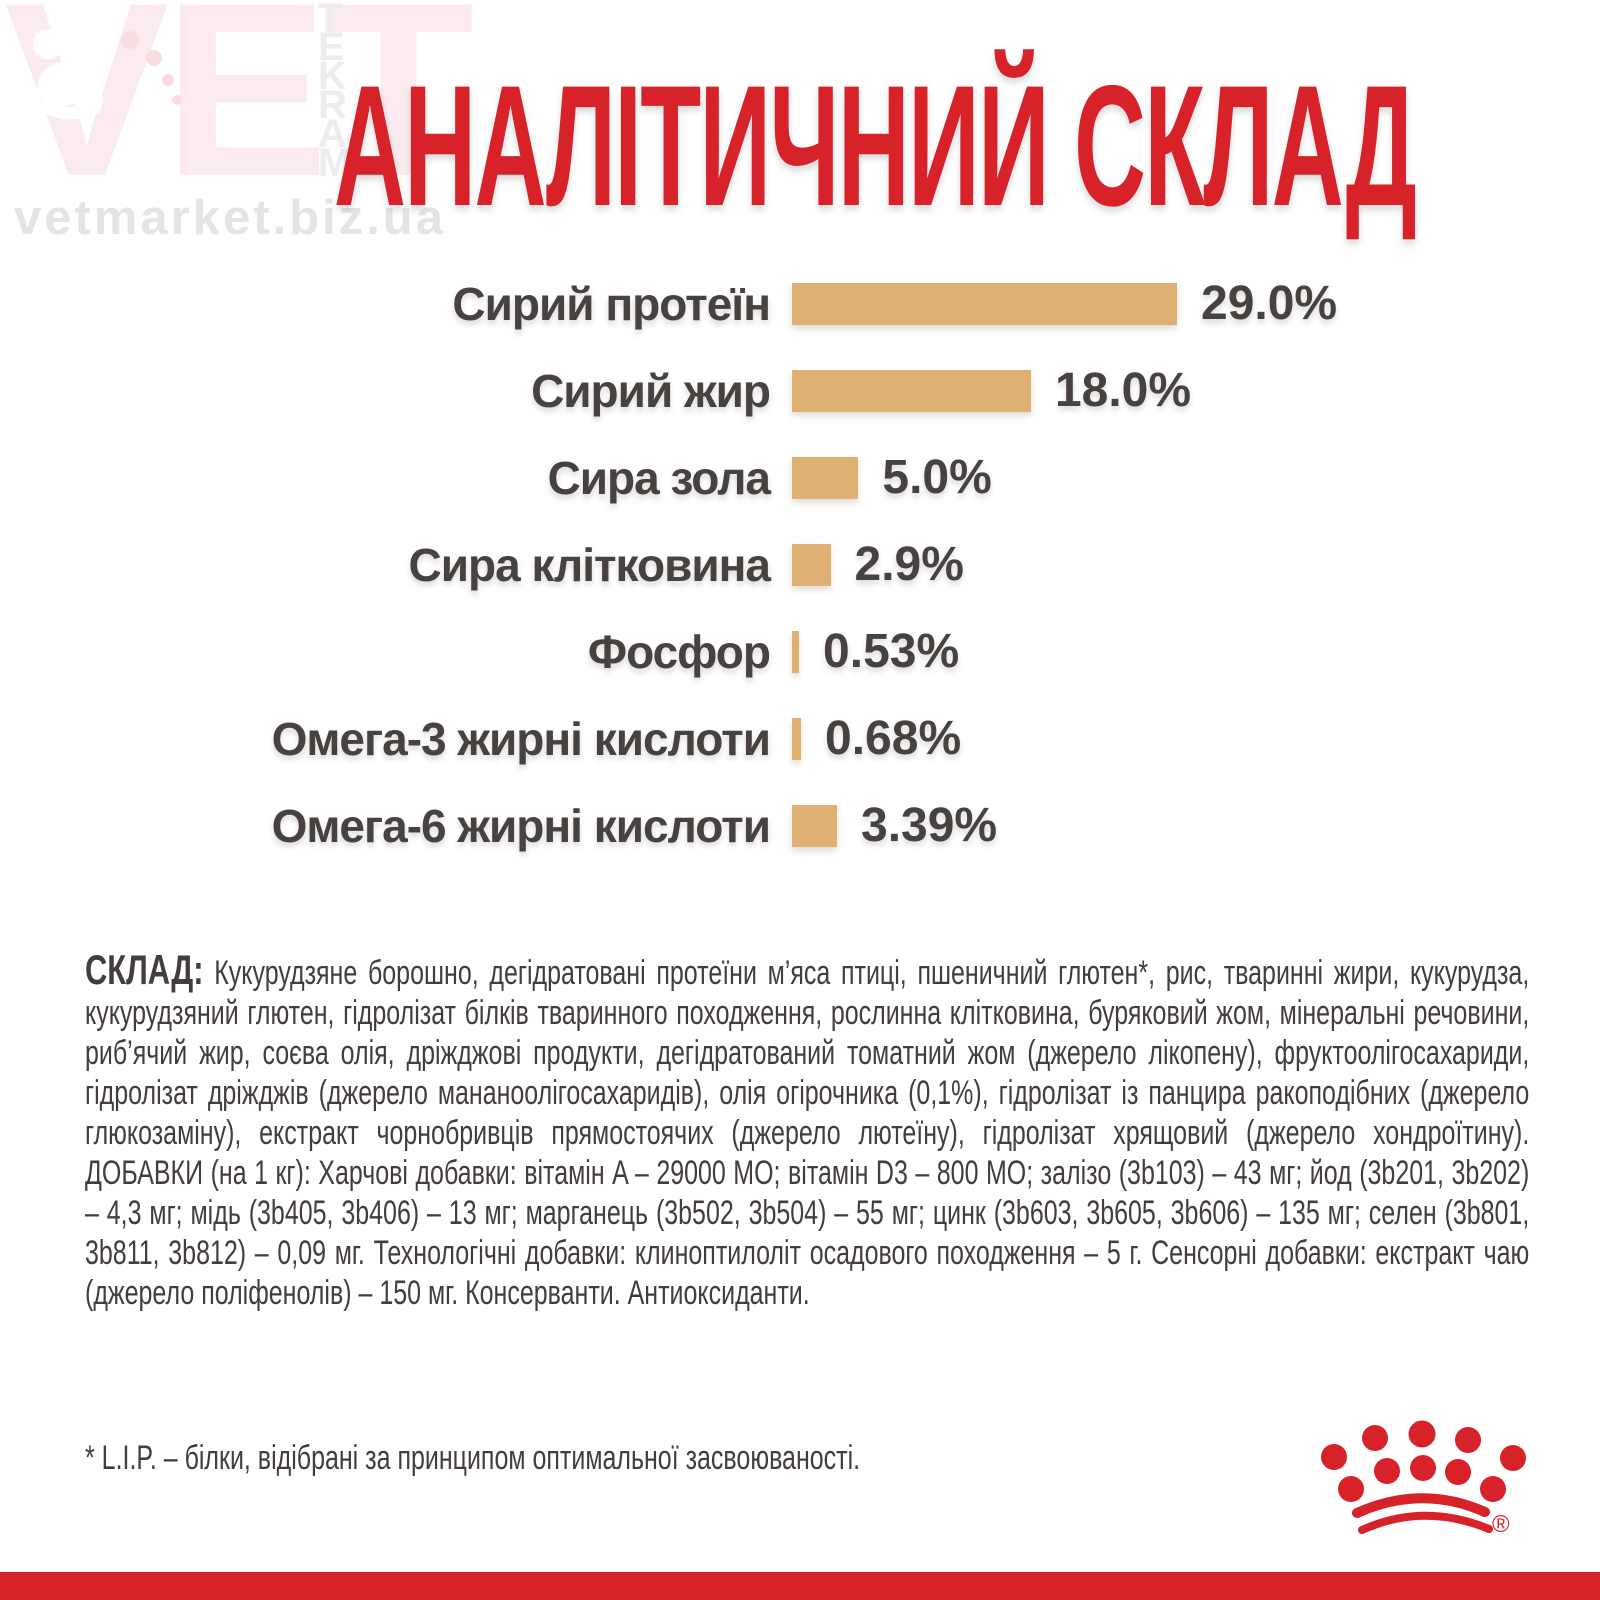  What do you see at coordinates (144, 969) in the screenshot?
I see `composition-label: СКЛАД:` at bounding box center [144, 969].